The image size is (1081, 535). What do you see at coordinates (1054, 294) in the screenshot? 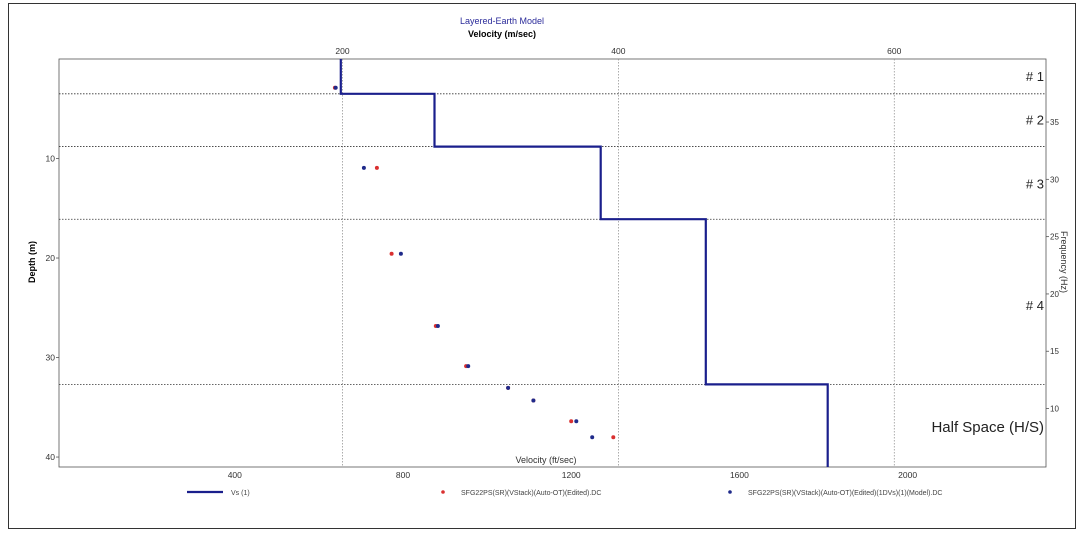
I see `right-tick-label: 20` at bounding box center [1054, 294].